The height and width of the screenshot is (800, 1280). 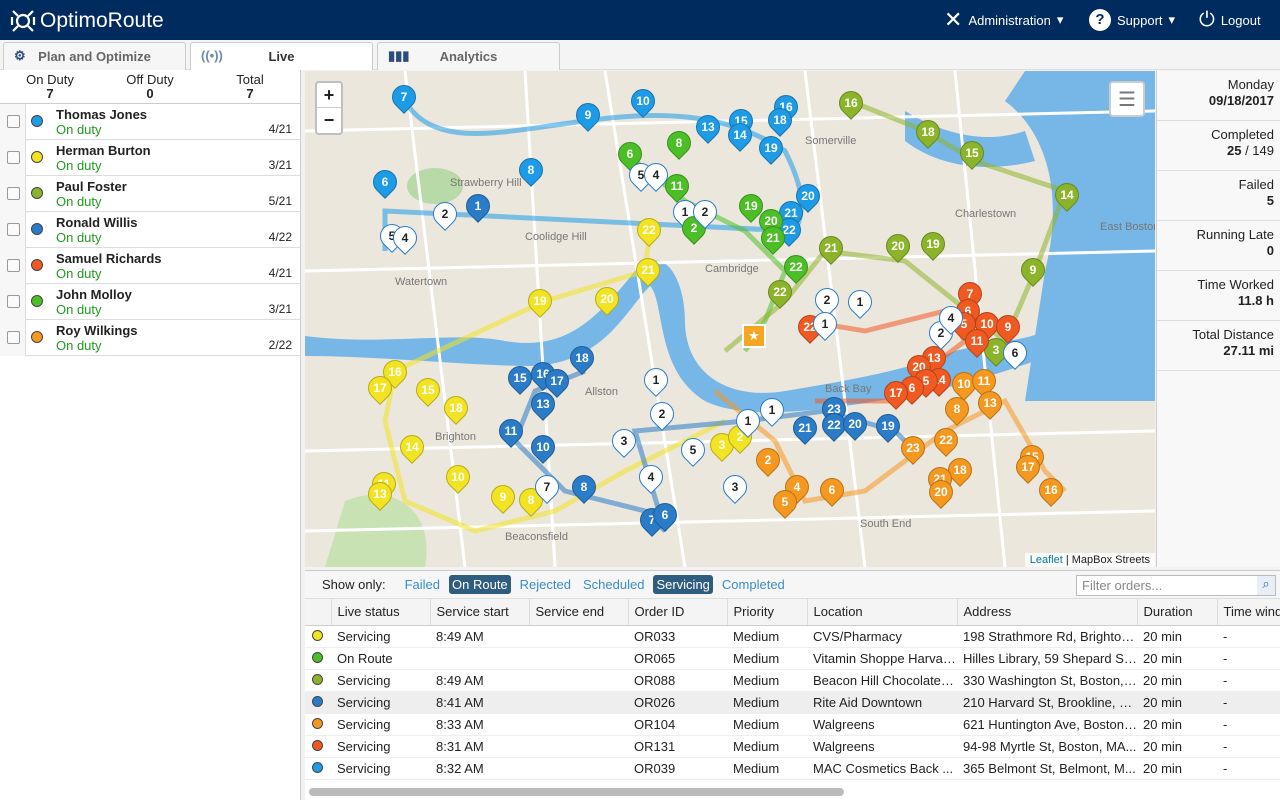 What do you see at coordinates (1033, 270) in the screenshot?
I see `marker-label: 9` at bounding box center [1033, 270].